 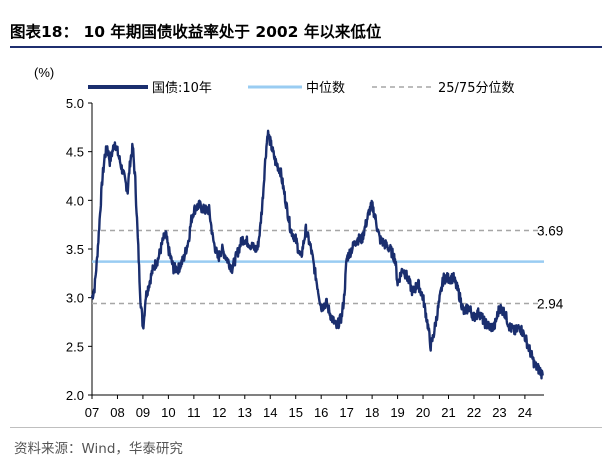 I want to click on x-tick-label: 18, so click(x=372, y=412).